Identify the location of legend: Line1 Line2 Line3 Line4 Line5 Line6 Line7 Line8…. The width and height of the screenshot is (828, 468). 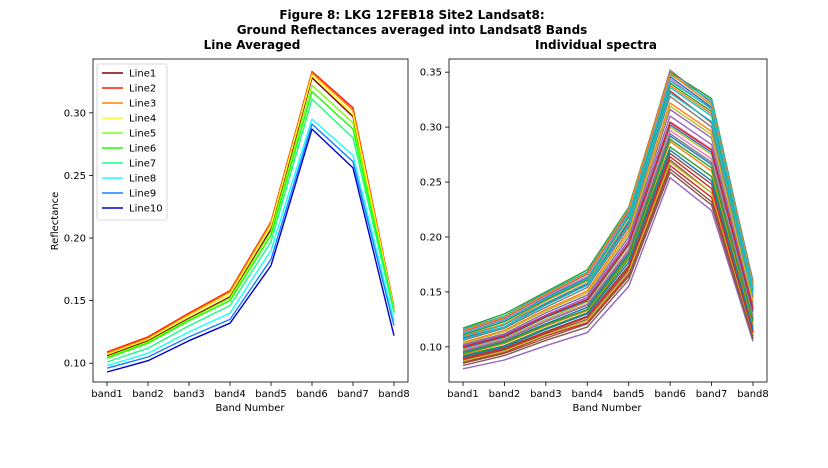
(132, 142).